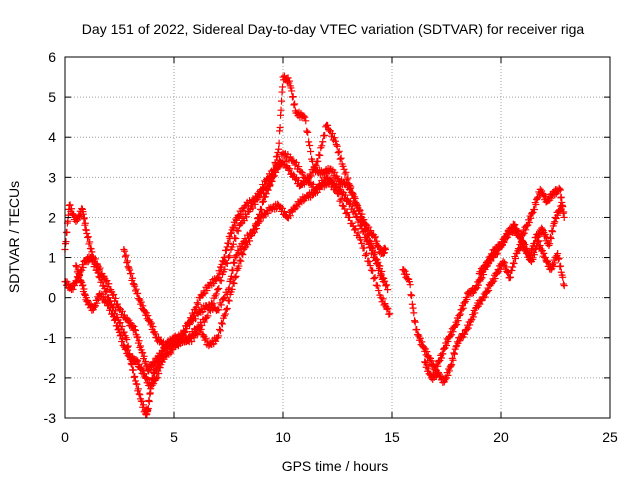 This screenshot has width=640, height=480. What do you see at coordinates (283, 437) in the screenshot?
I see `x-tick-label: 10` at bounding box center [283, 437].